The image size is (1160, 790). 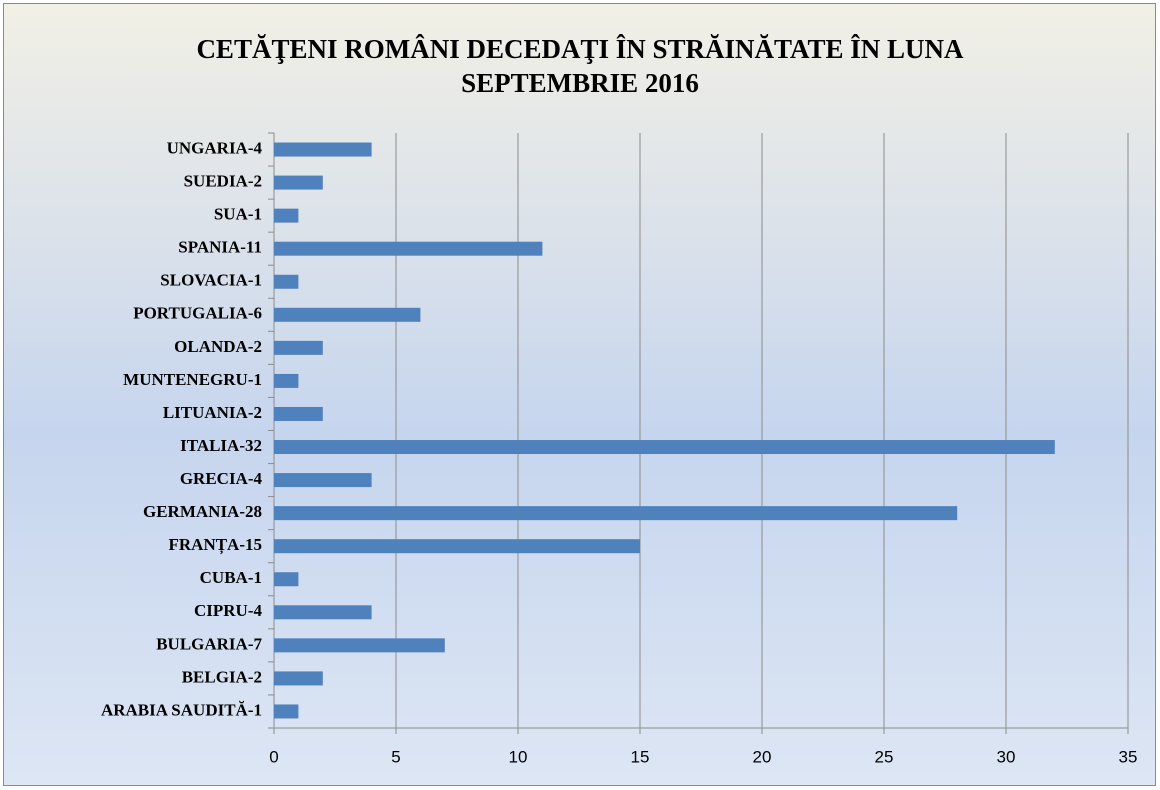 What do you see at coordinates (209, 643) in the screenshot?
I see `y-tick-label: BULGARIA-7` at bounding box center [209, 643].